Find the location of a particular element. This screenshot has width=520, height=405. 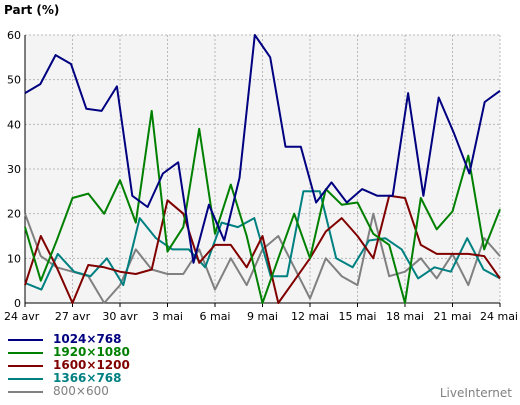

y-tick-label: 30 is located at coordinates (14, 169).